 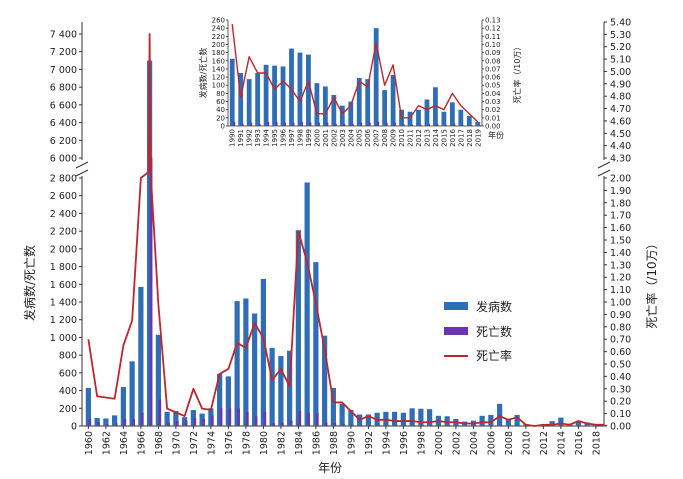 I want to click on left-tick-label: 6 000, so click(x=63, y=159).